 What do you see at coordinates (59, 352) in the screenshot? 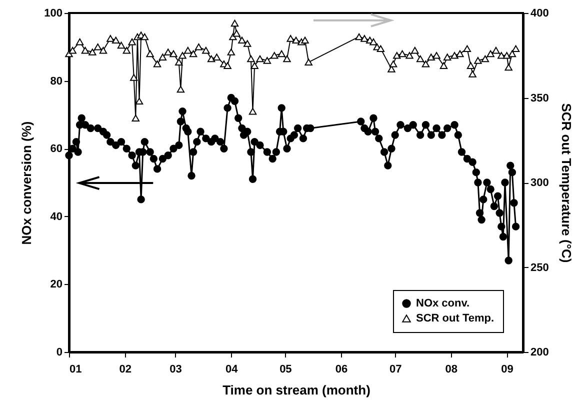
I see `y-tick-label: 0` at bounding box center [59, 352].